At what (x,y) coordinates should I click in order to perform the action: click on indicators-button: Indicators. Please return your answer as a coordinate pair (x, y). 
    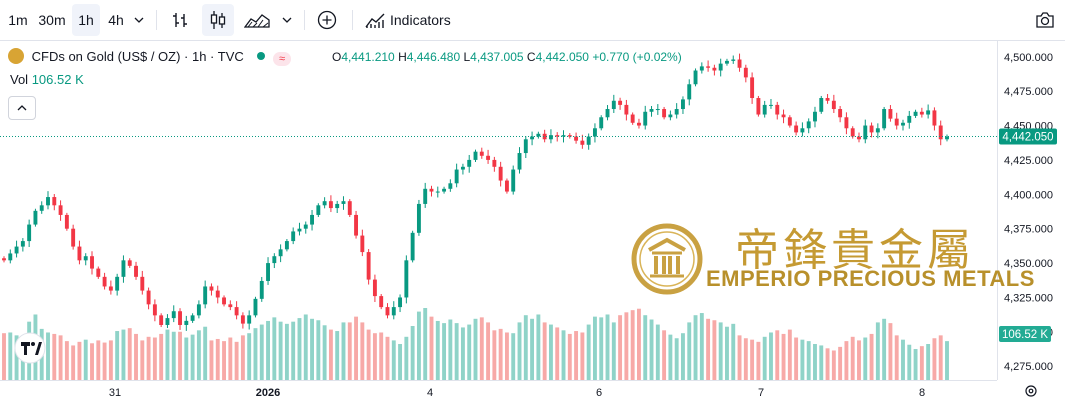
    Looking at the image, I should click on (420, 20).